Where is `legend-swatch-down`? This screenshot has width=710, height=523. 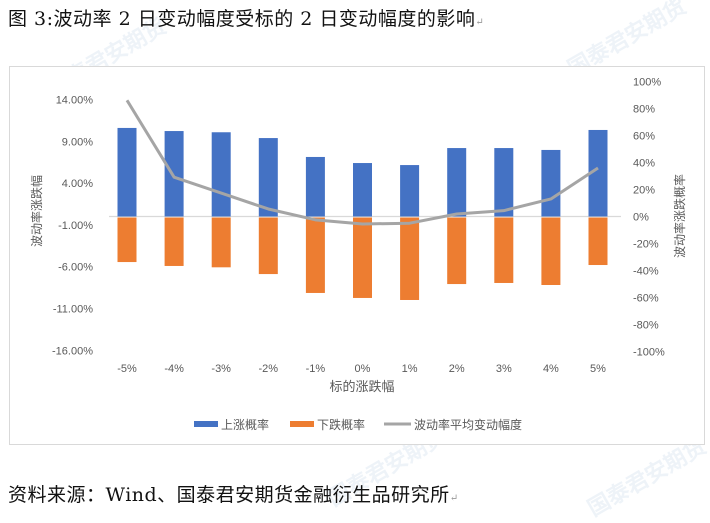 legend-swatch-down is located at coordinates (302, 424).